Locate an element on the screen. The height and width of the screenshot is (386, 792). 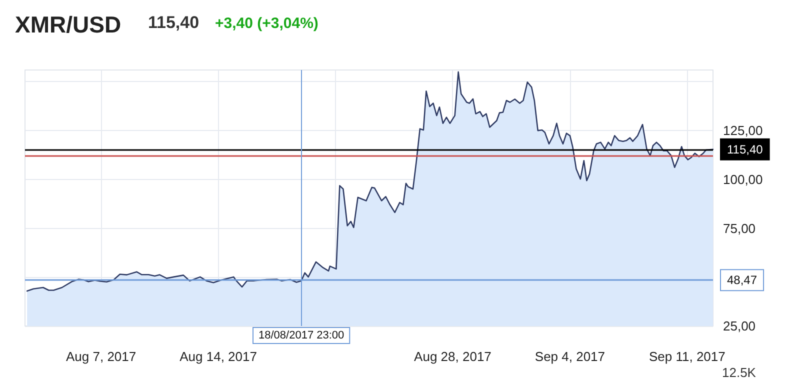
y-tick-label: 100,00 is located at coordinates (743, 179).